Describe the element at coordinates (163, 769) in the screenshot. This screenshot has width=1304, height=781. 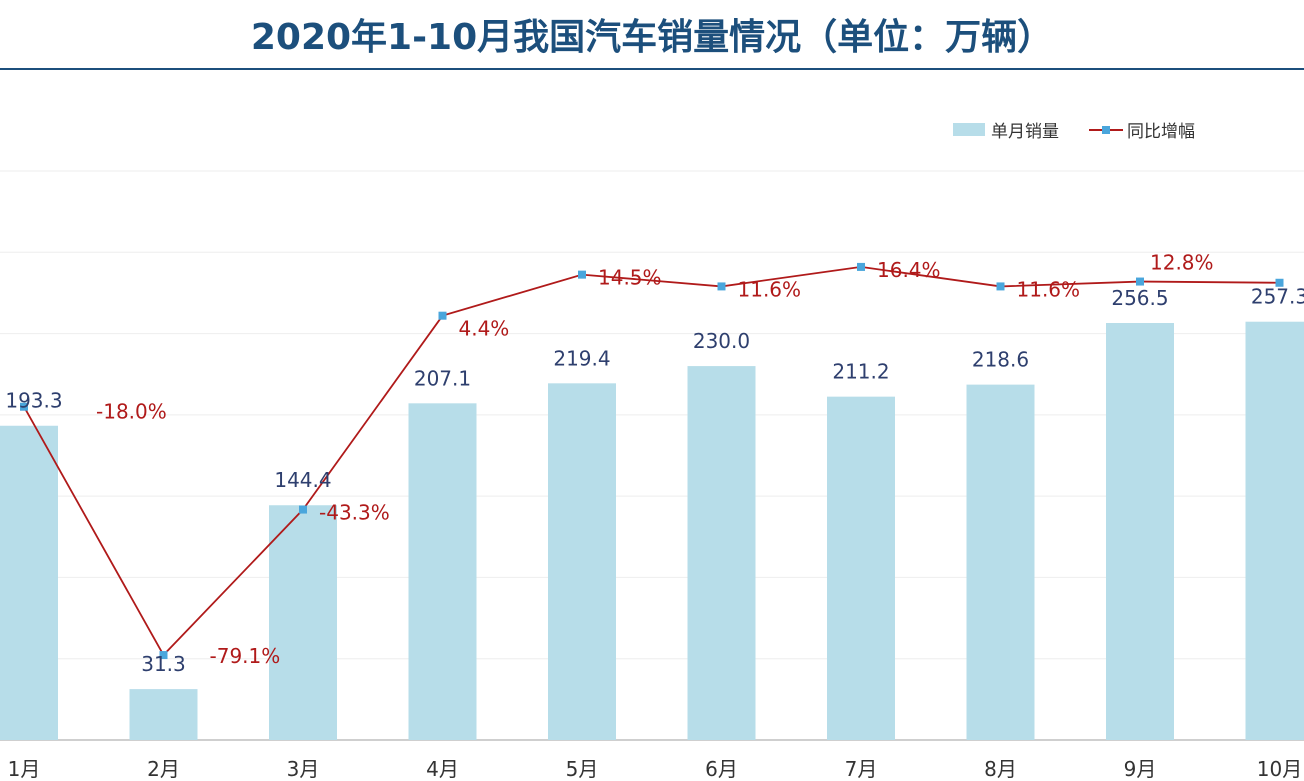
I see `x-tick-label: 2月` at that location.